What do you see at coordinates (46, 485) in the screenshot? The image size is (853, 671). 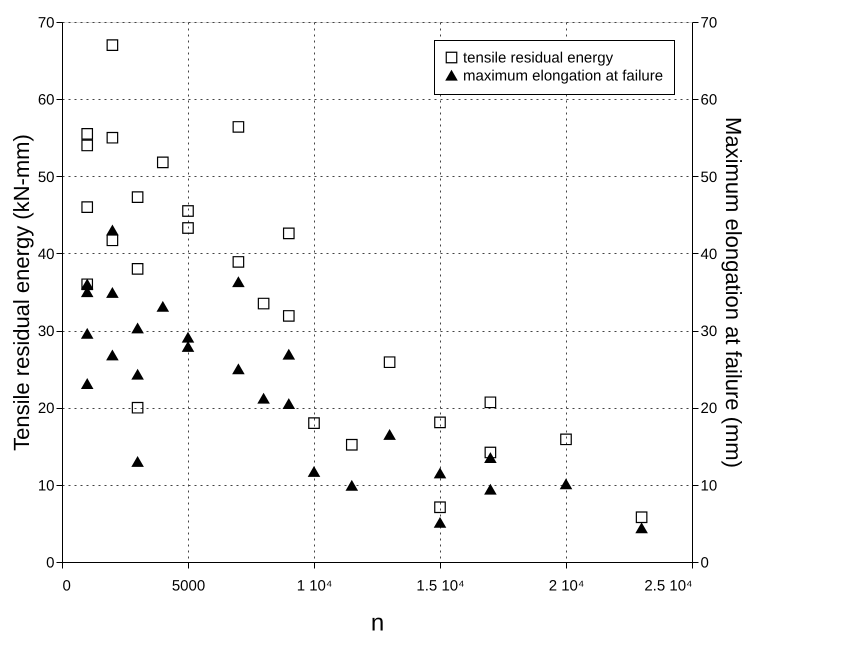 I see `y-tick-label: 10` at bounding box center [46, 485].